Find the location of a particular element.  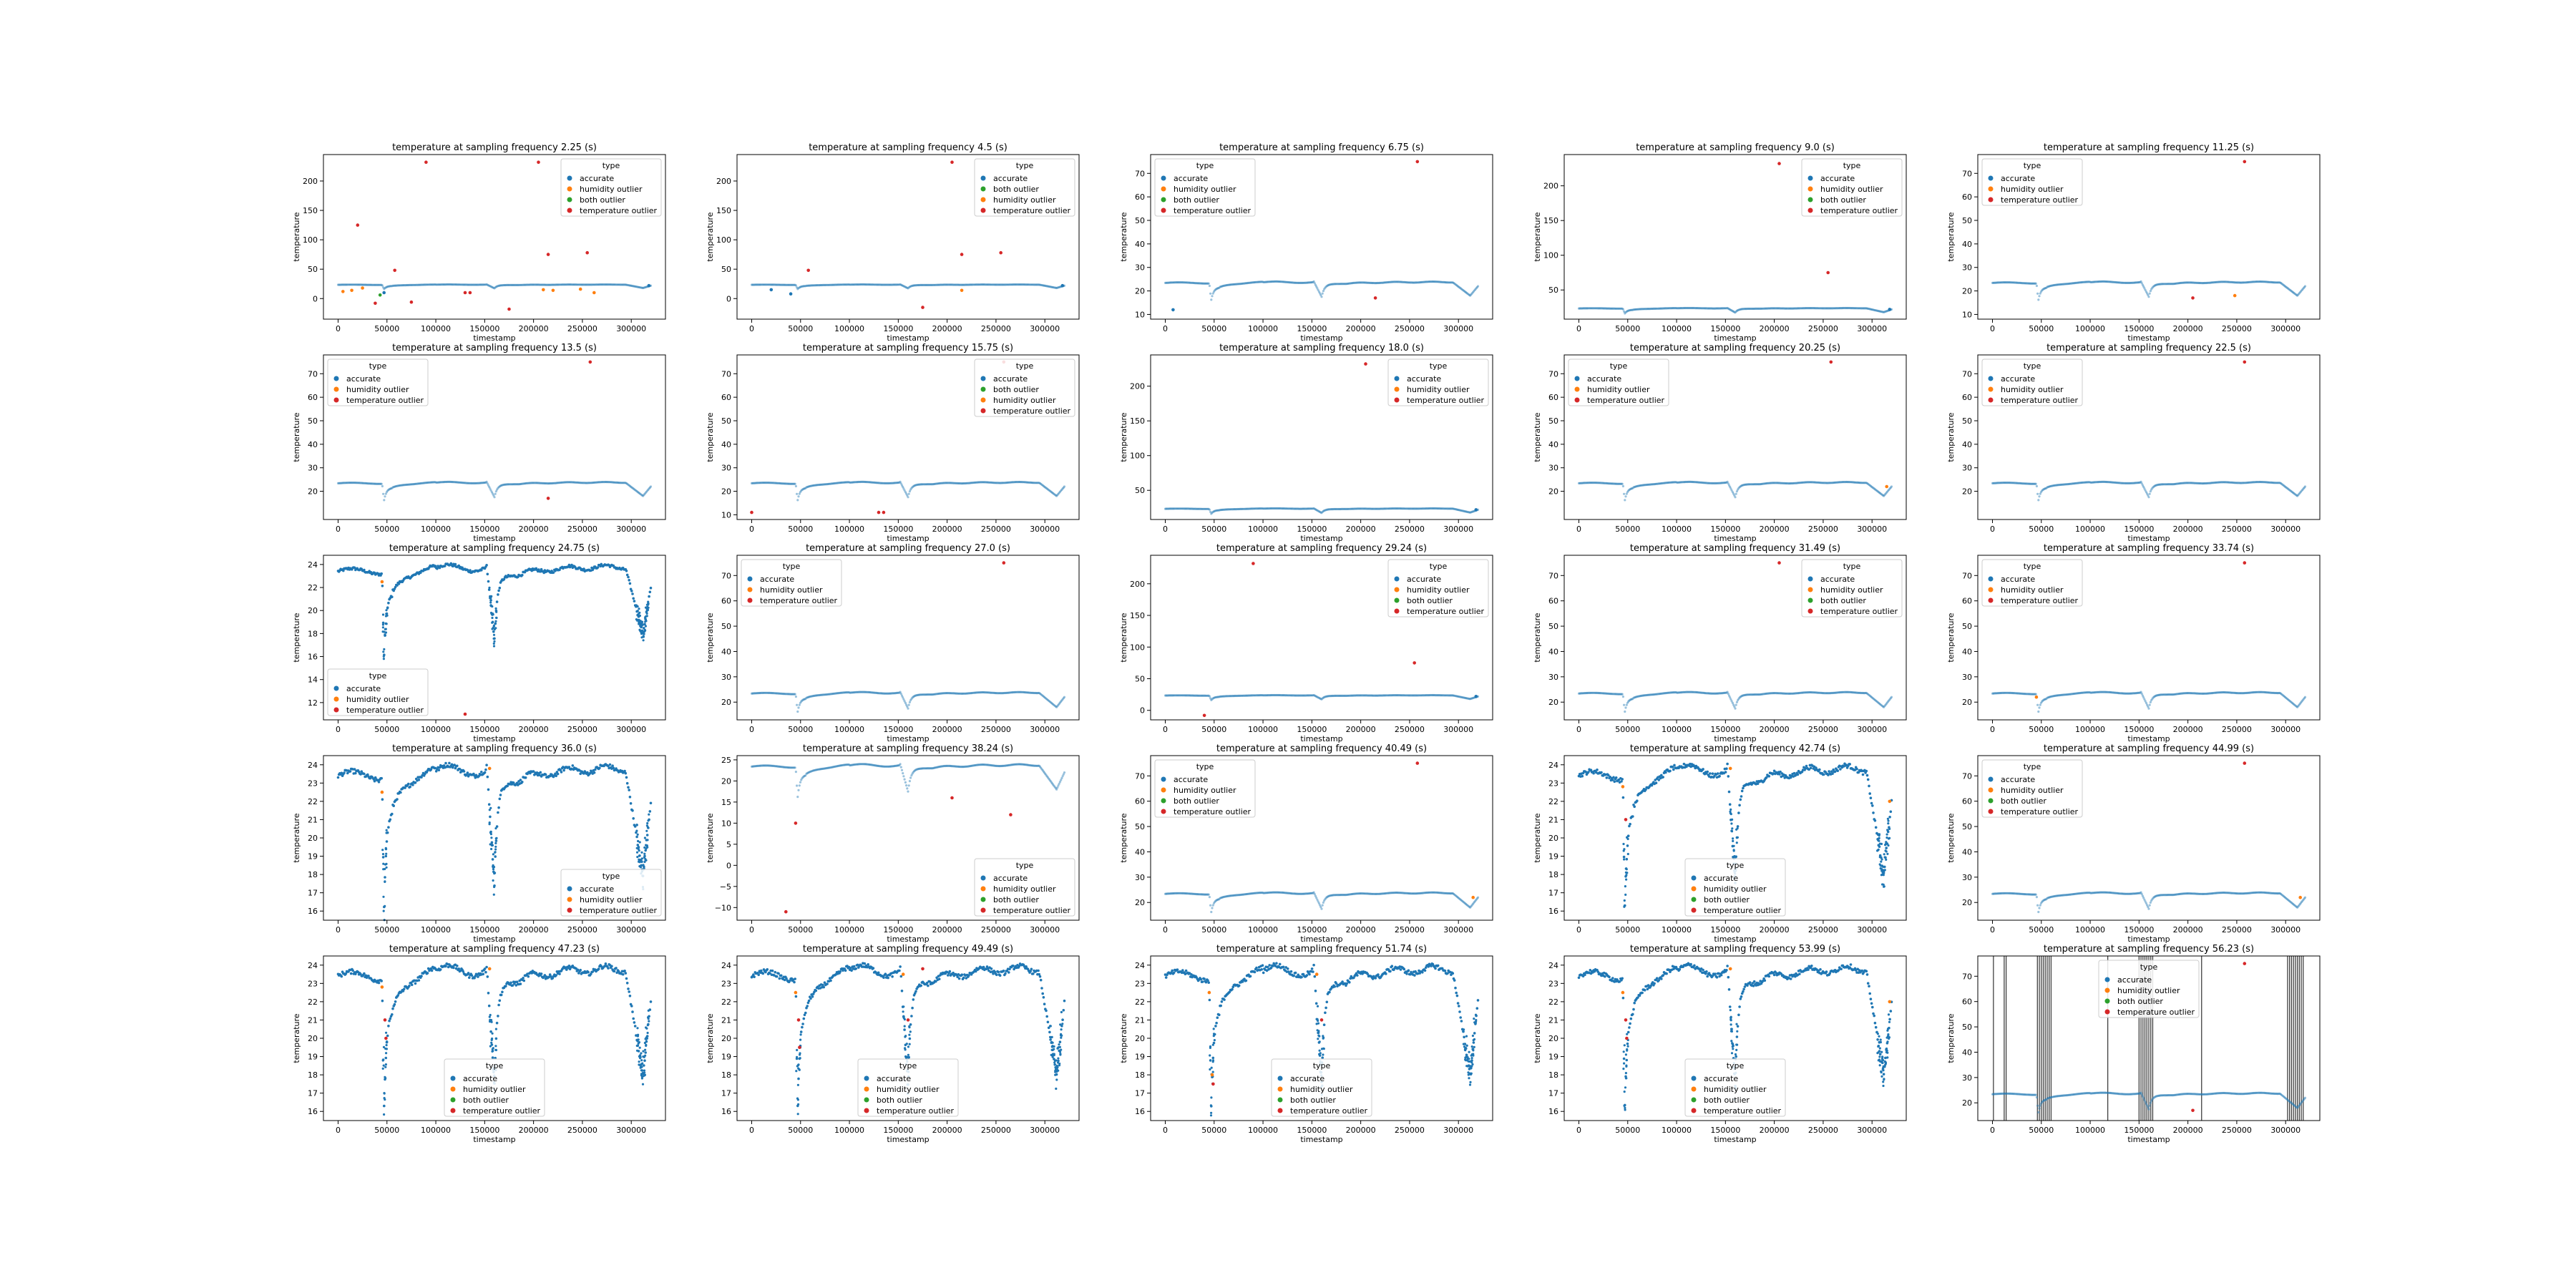

y-tick-label: 70 is located at coordinates (1140, 173).